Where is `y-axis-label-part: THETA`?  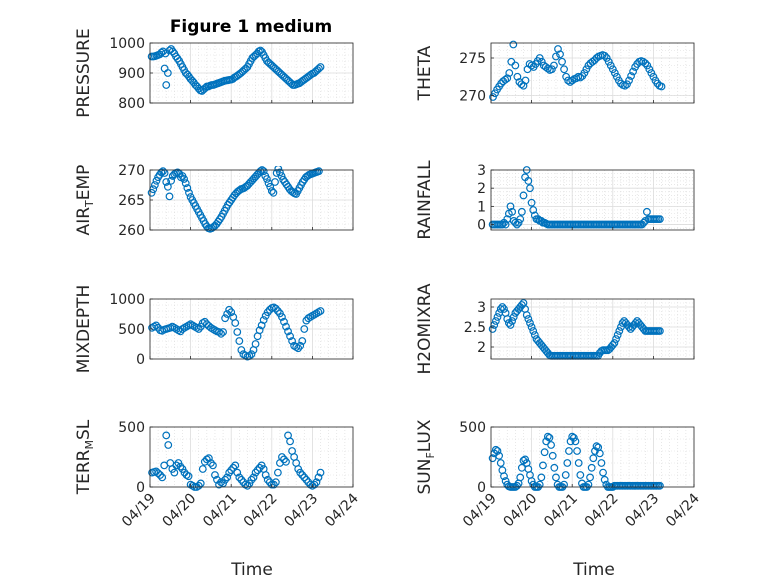
y-axis-label-part: THETA is located at coordinates (425, 73).